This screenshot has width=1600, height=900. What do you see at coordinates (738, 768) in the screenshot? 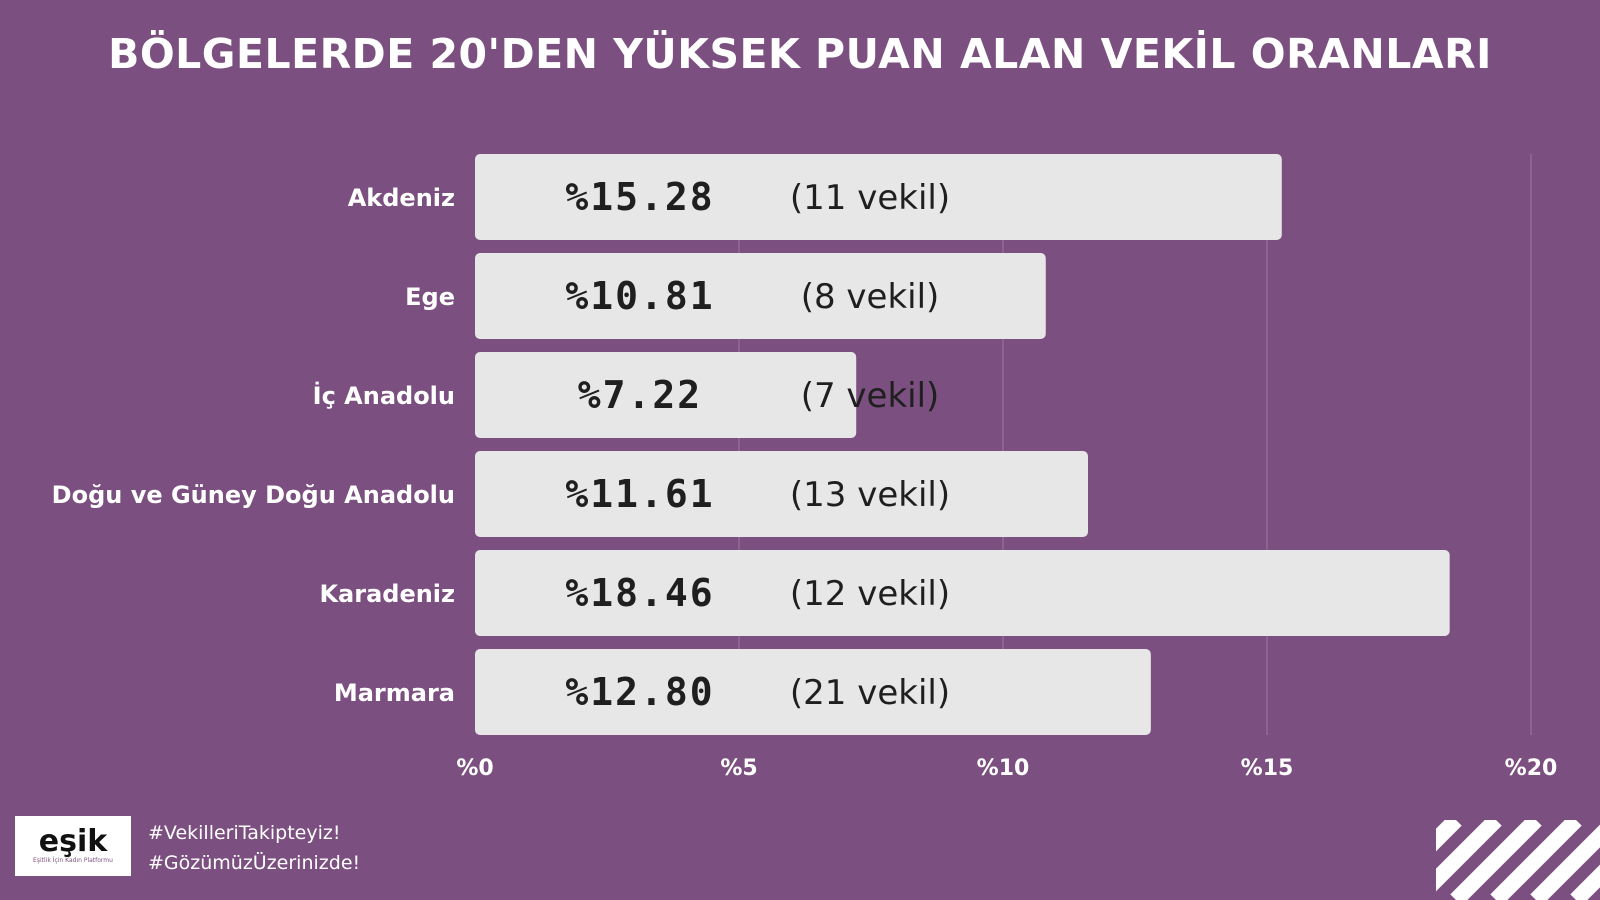
I see `x-tick-label: %5` at bounding box center [738, 768].